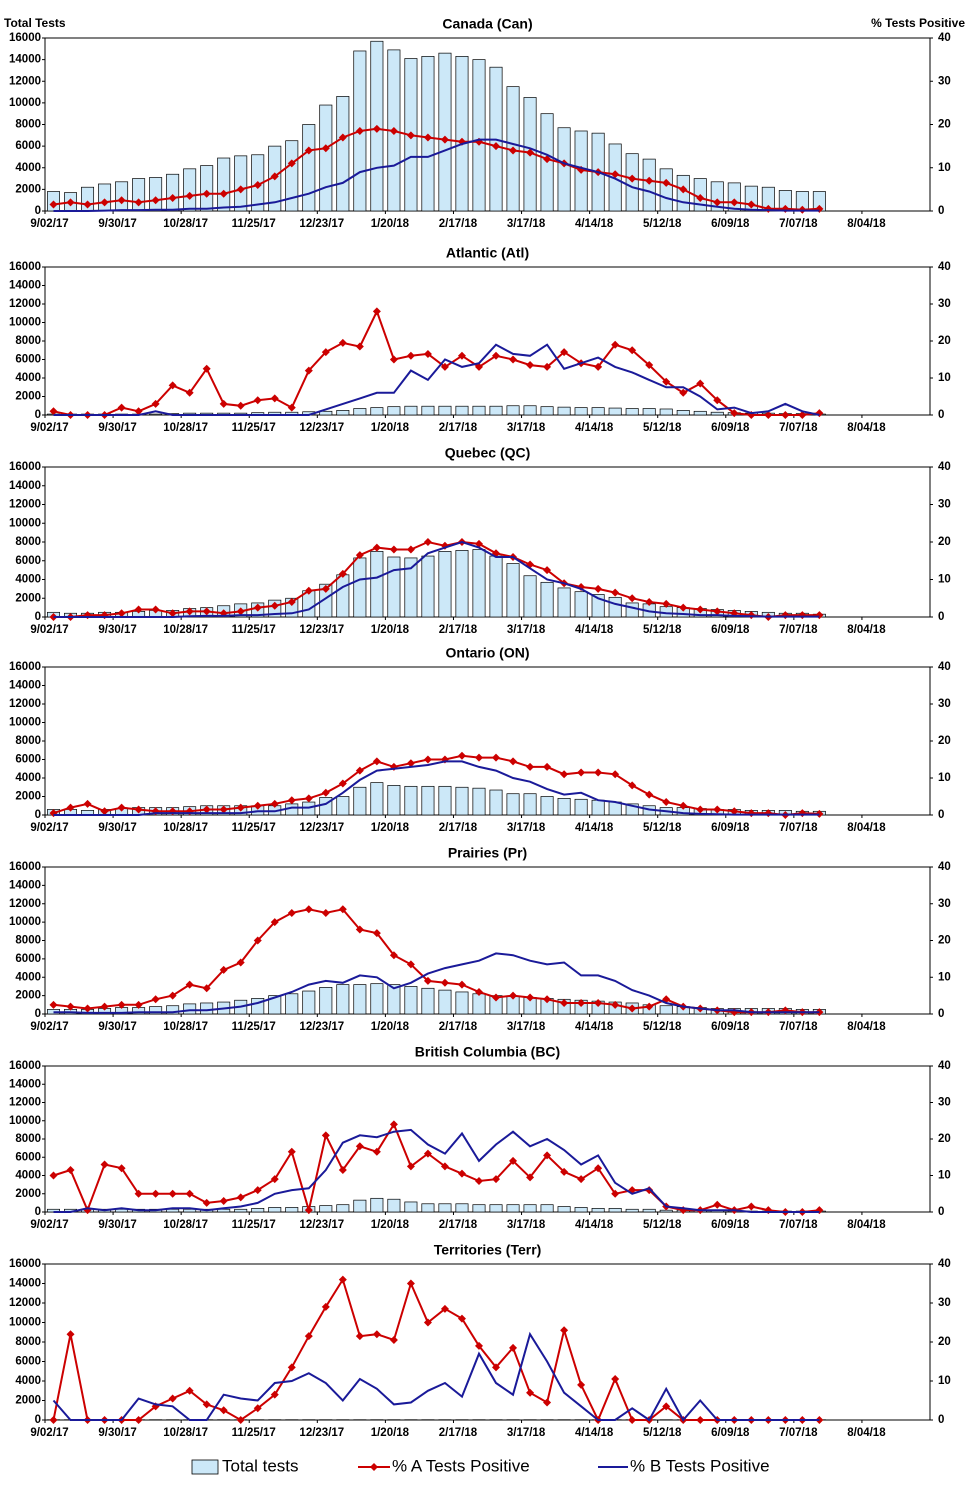 The width and height of the screenshot is (970, 1487). What do you see at coordinates (488, 1250) in the screenshot?
I see `chart-title: Territories (Terr)` at bounding box center [488, 1250].